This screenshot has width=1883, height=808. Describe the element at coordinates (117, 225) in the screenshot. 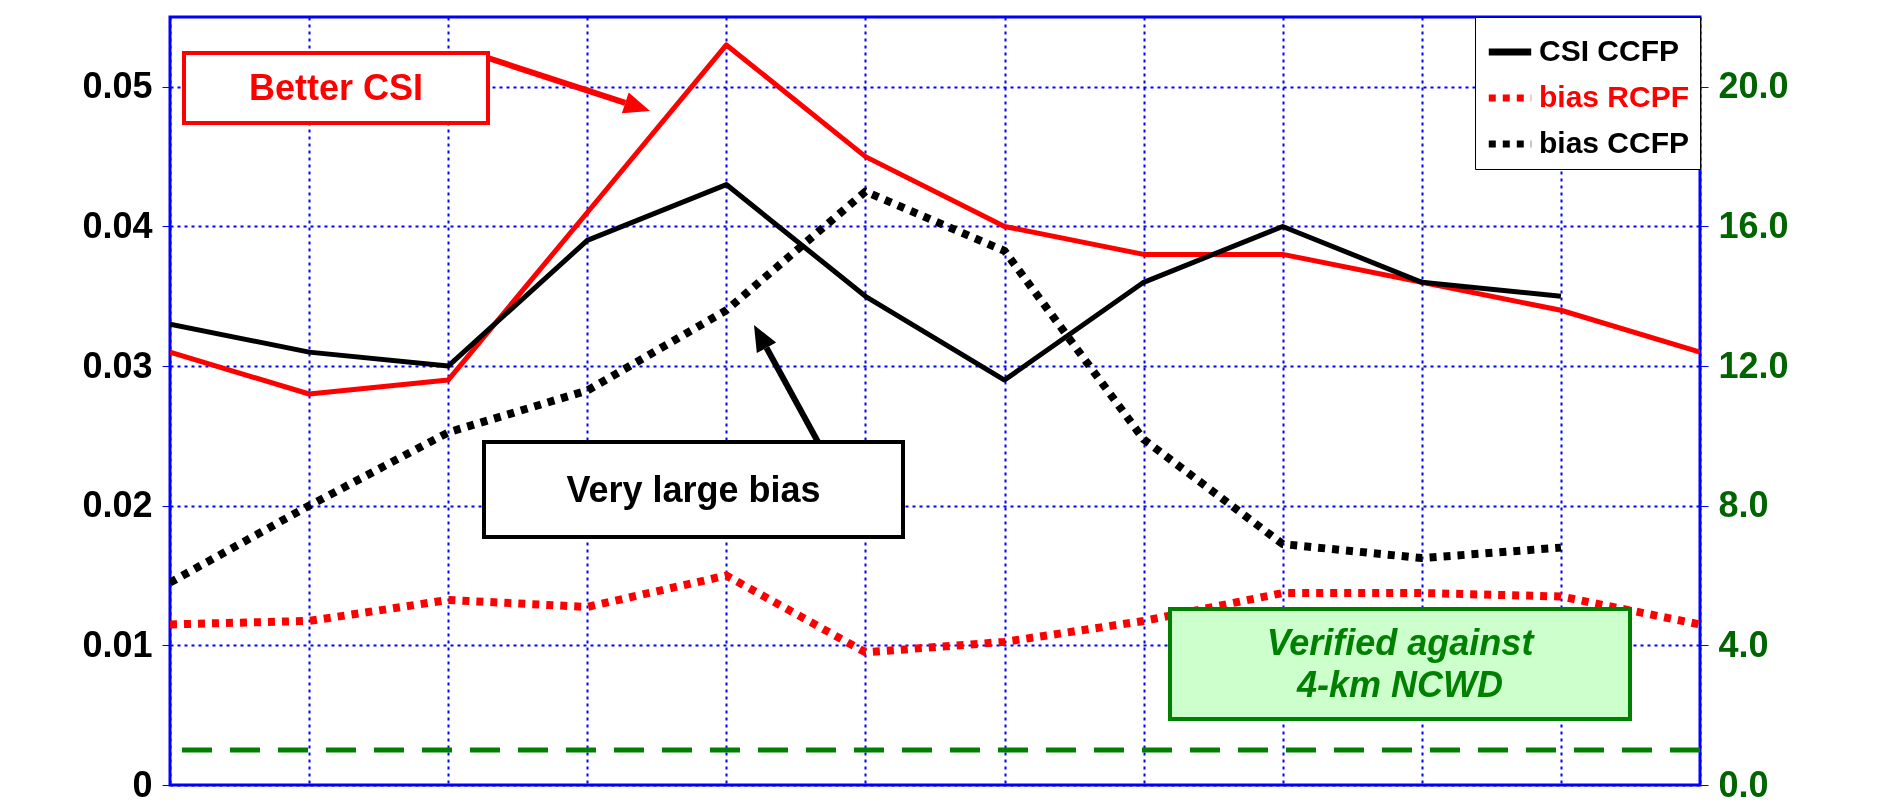

I see `y-tick-label: 0.04` at that location.